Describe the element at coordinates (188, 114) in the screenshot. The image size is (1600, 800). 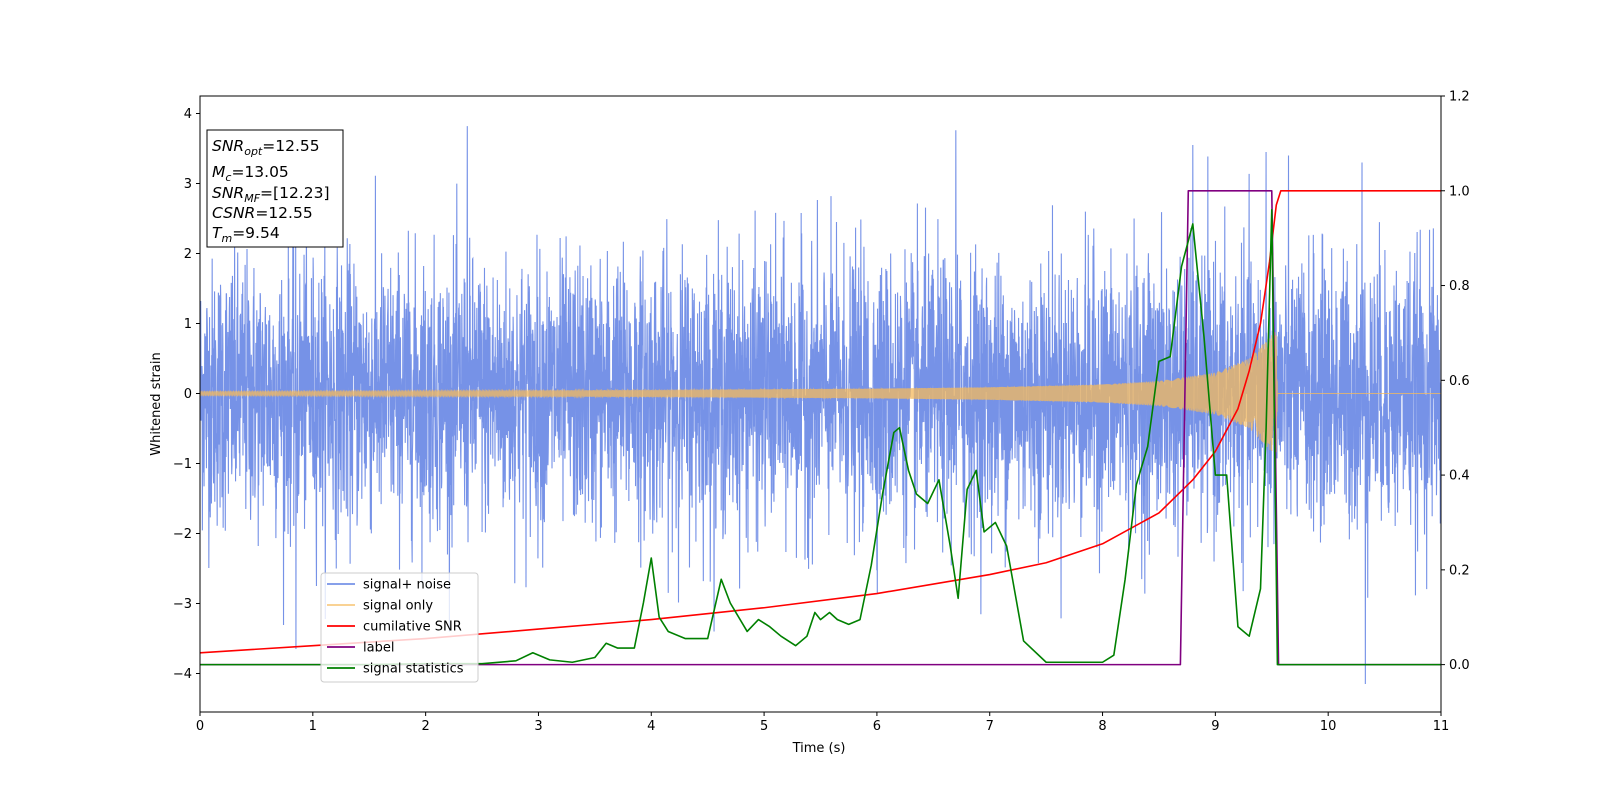
I see `y-left-tick-label: 4` at that location.